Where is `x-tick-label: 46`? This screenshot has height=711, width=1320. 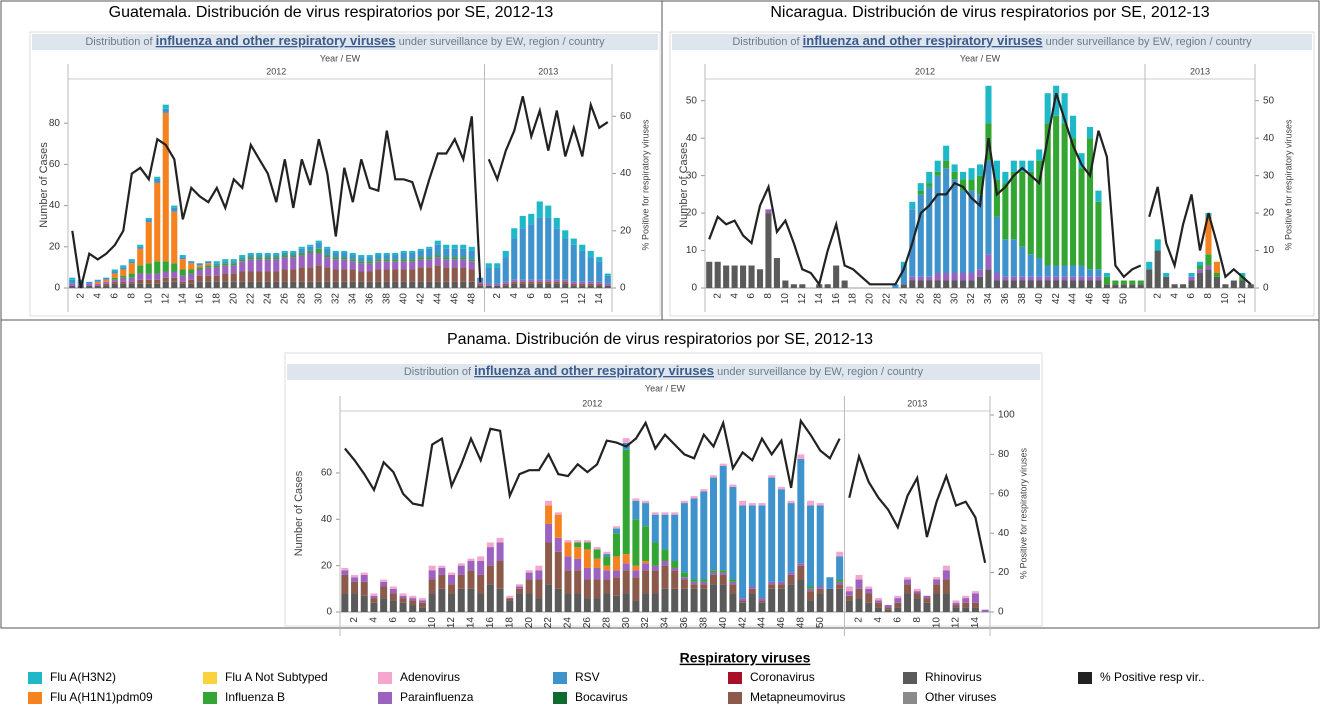 x-tick-label: 46 is located at coordinates (454, 299).